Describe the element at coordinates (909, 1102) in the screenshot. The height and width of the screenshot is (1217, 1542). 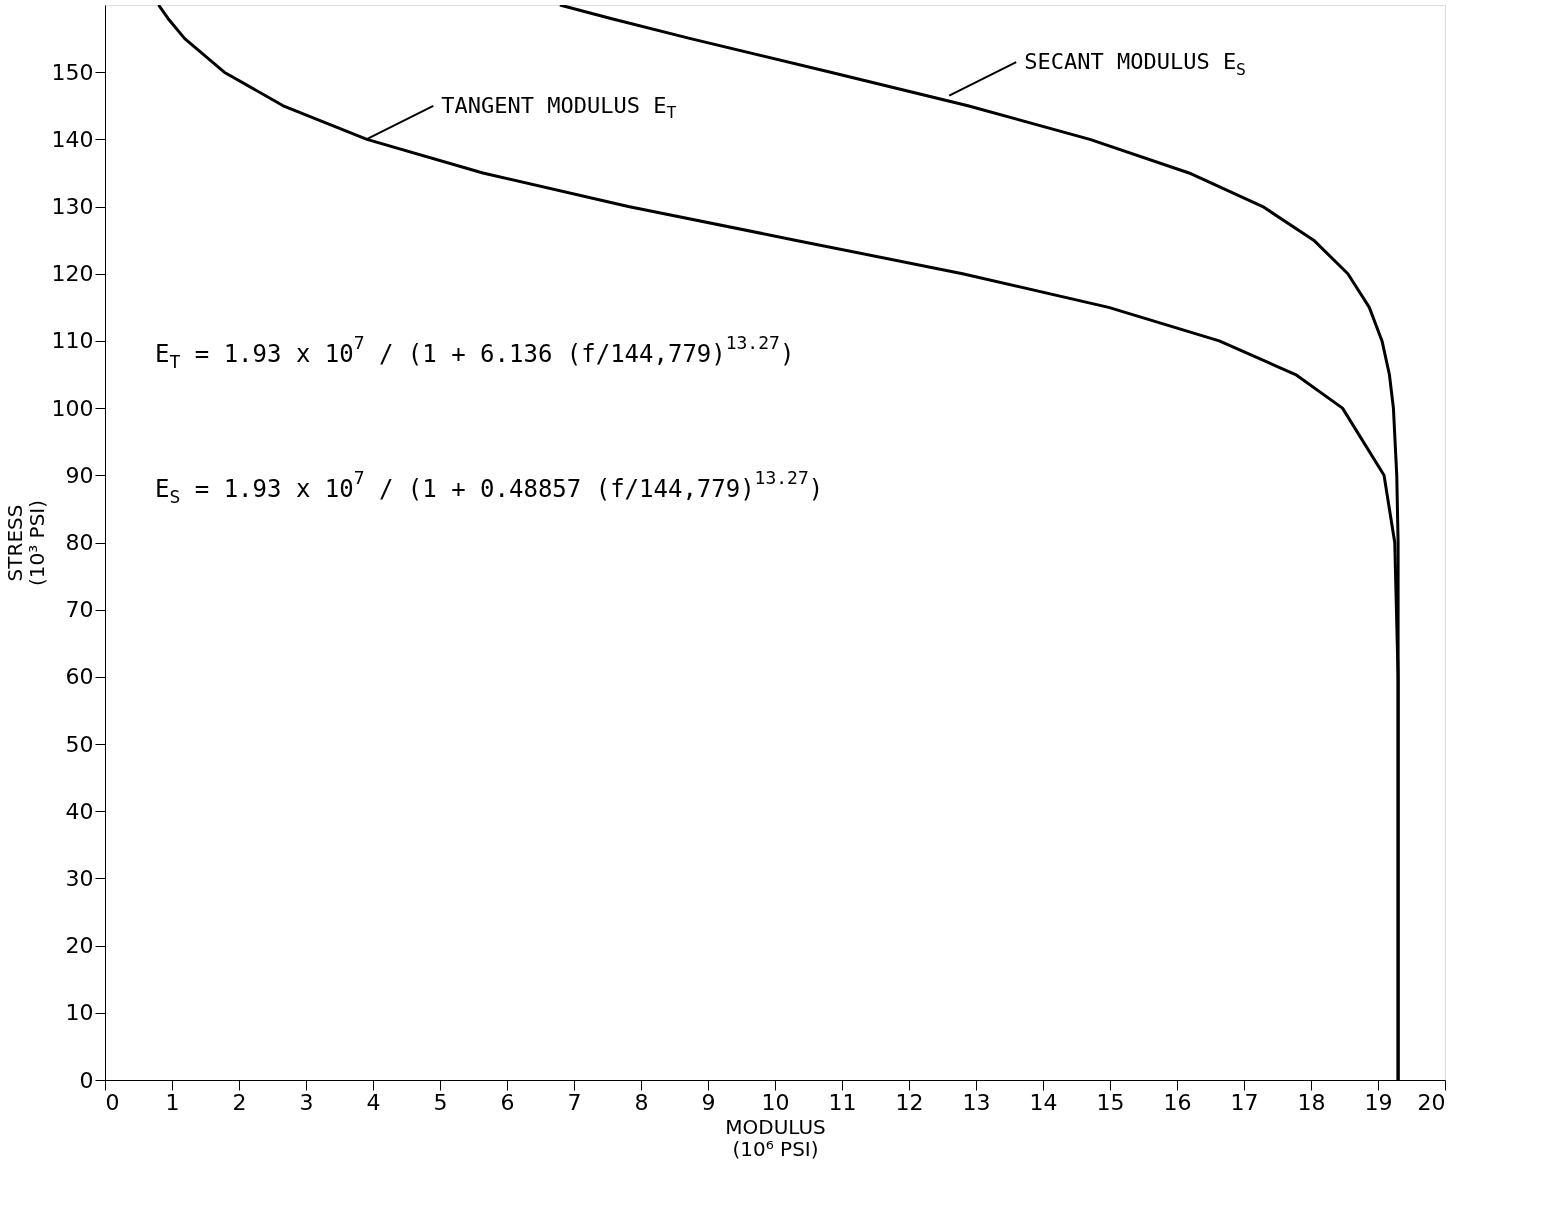
I see `x-tick-label: 12` at that location.